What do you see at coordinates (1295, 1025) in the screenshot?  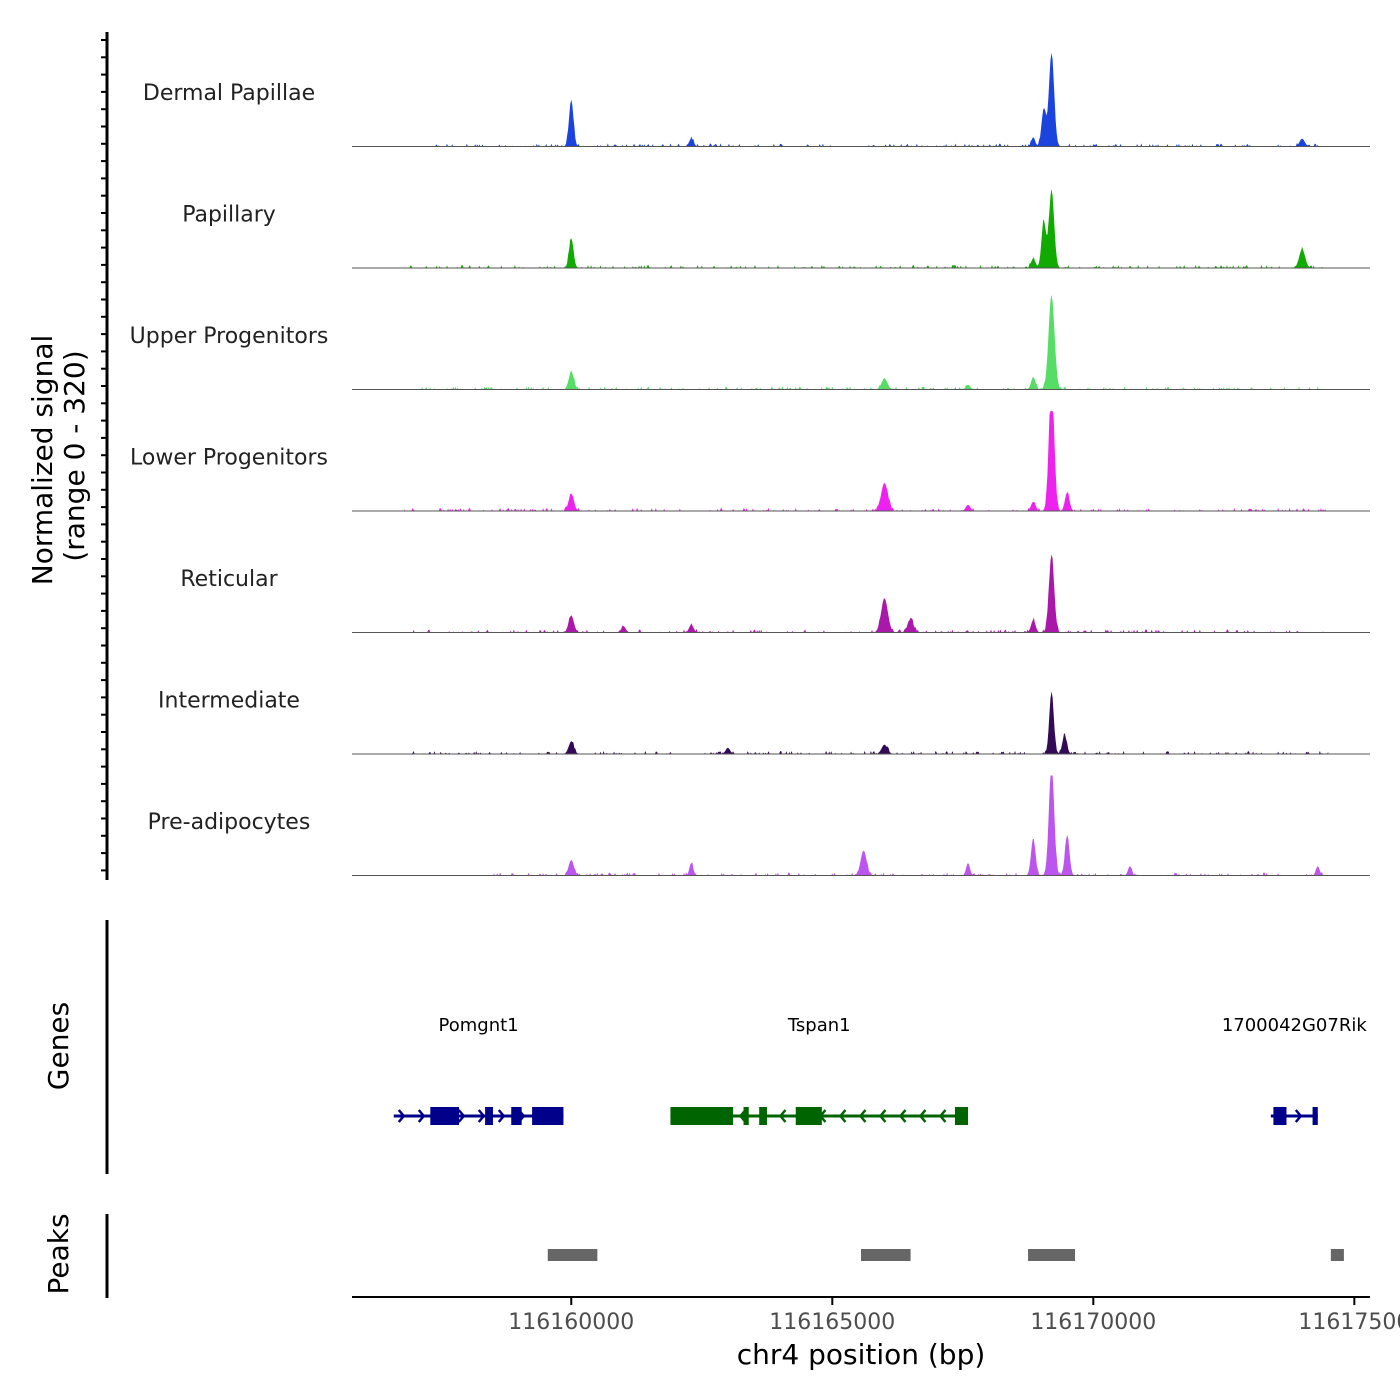 I see `gene-label: 1700042G07Rik` at bounding box center [1295, 1025].